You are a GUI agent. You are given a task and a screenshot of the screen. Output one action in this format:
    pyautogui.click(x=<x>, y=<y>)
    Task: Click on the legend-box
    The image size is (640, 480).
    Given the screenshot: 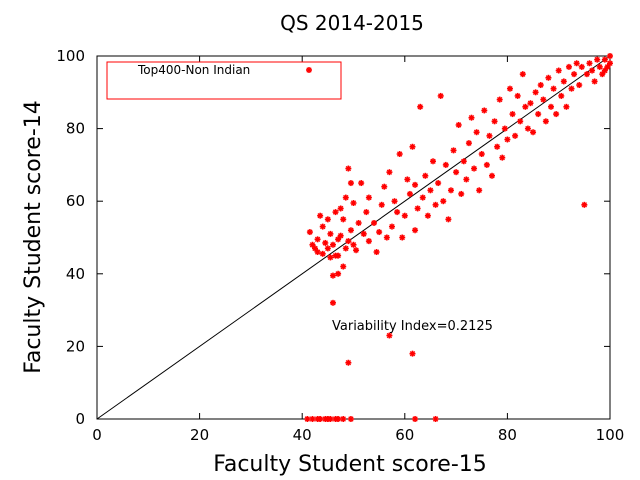 What is the action you would take?
    pyautogui.click(x=224, y=80)
    